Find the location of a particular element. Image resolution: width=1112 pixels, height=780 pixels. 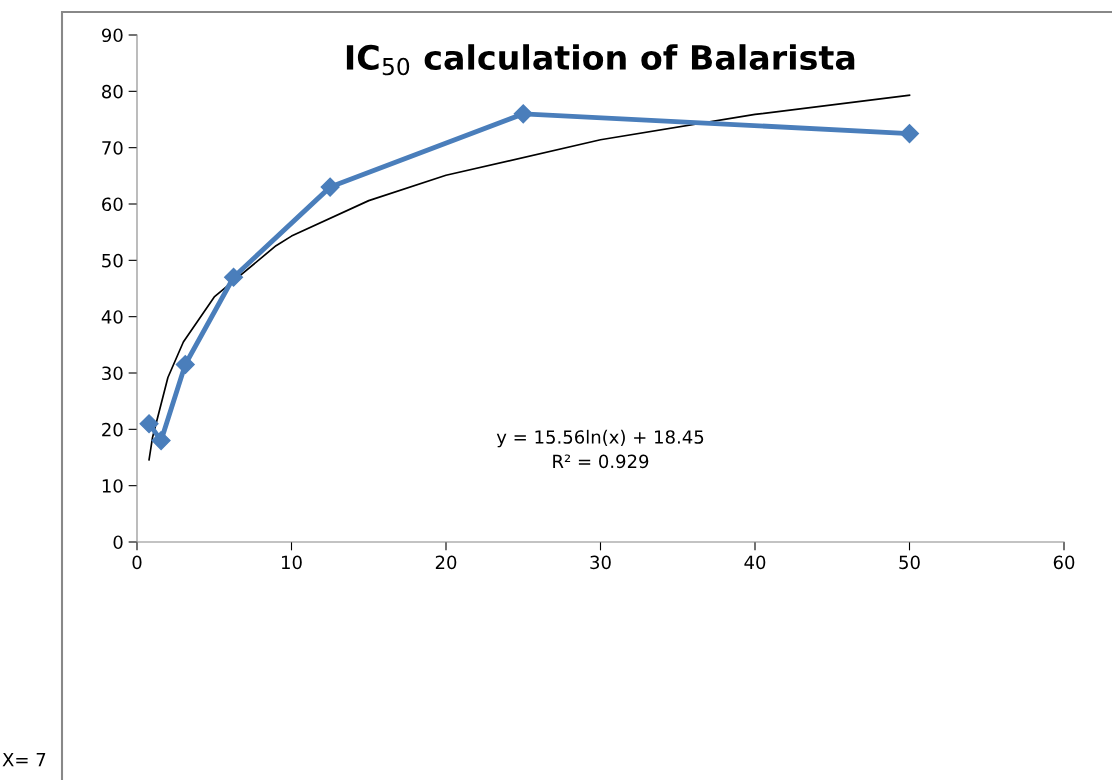

x-tick-label: 10 is located at coordinates (292, 562).